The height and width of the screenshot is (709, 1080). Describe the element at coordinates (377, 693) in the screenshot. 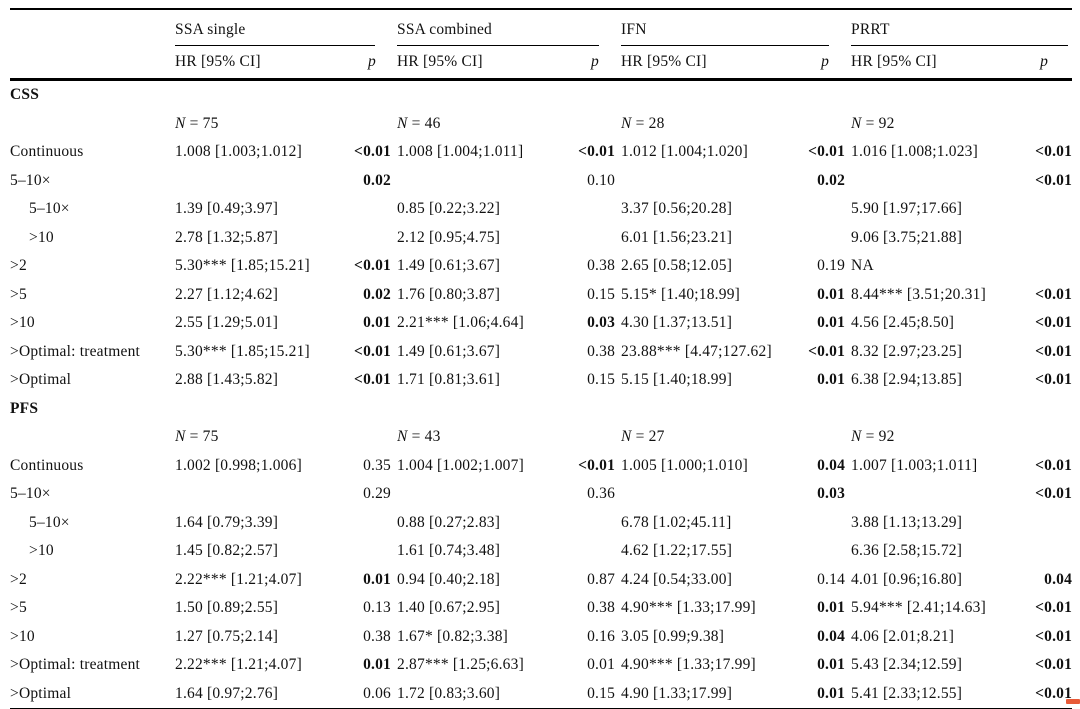

I see `p-cell: 0.06` at that location.